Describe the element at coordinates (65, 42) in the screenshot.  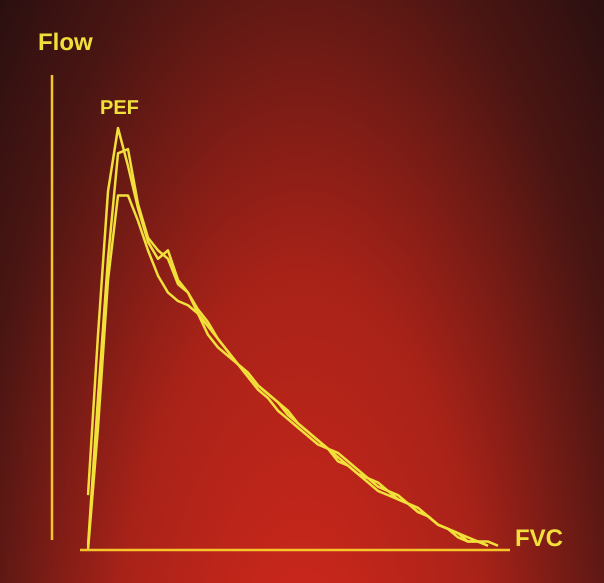
I see `y-axis-title: Flow` at that location.